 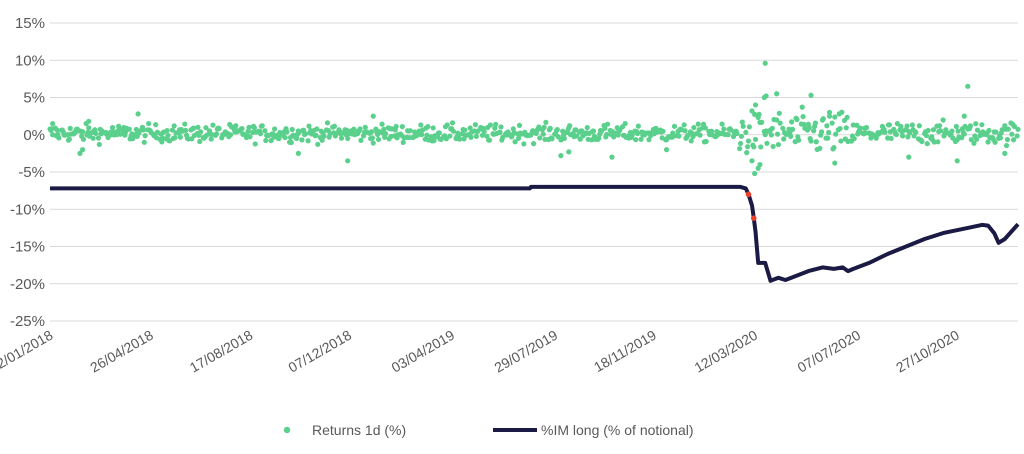 What do you see at coordinates (34, 98) in the screenshot?
I see `y-tick-label: 5%` at bounding box center [34, 98].